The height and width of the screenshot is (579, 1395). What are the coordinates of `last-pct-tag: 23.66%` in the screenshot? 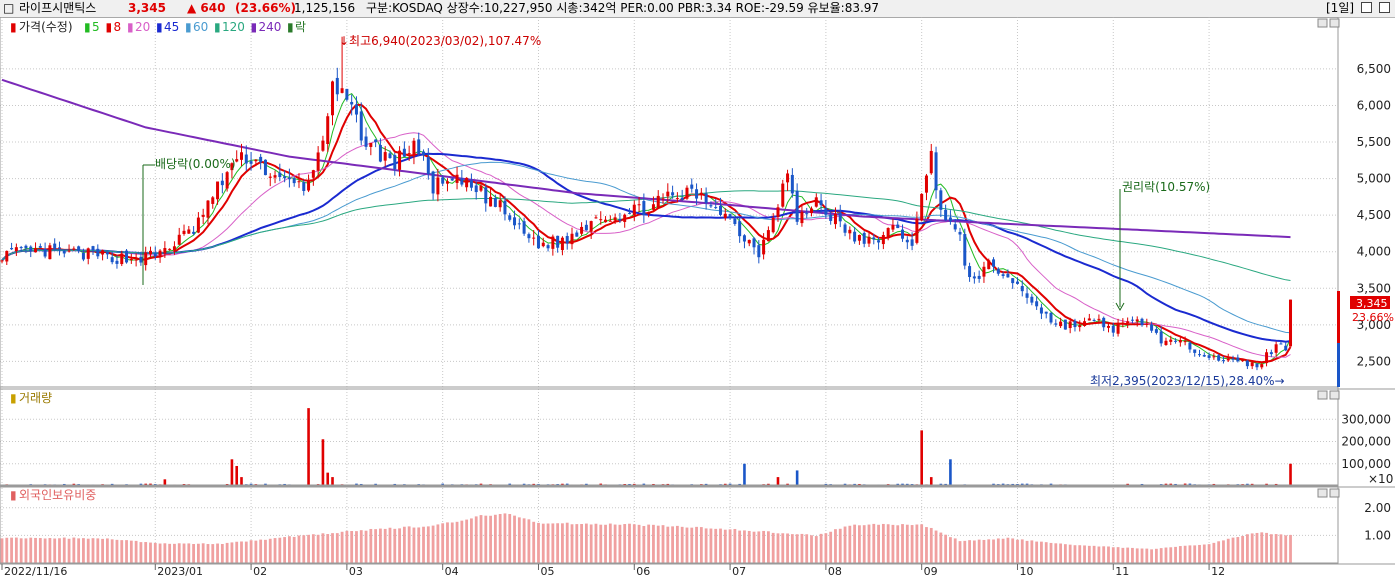 It's located at (1373, 317).